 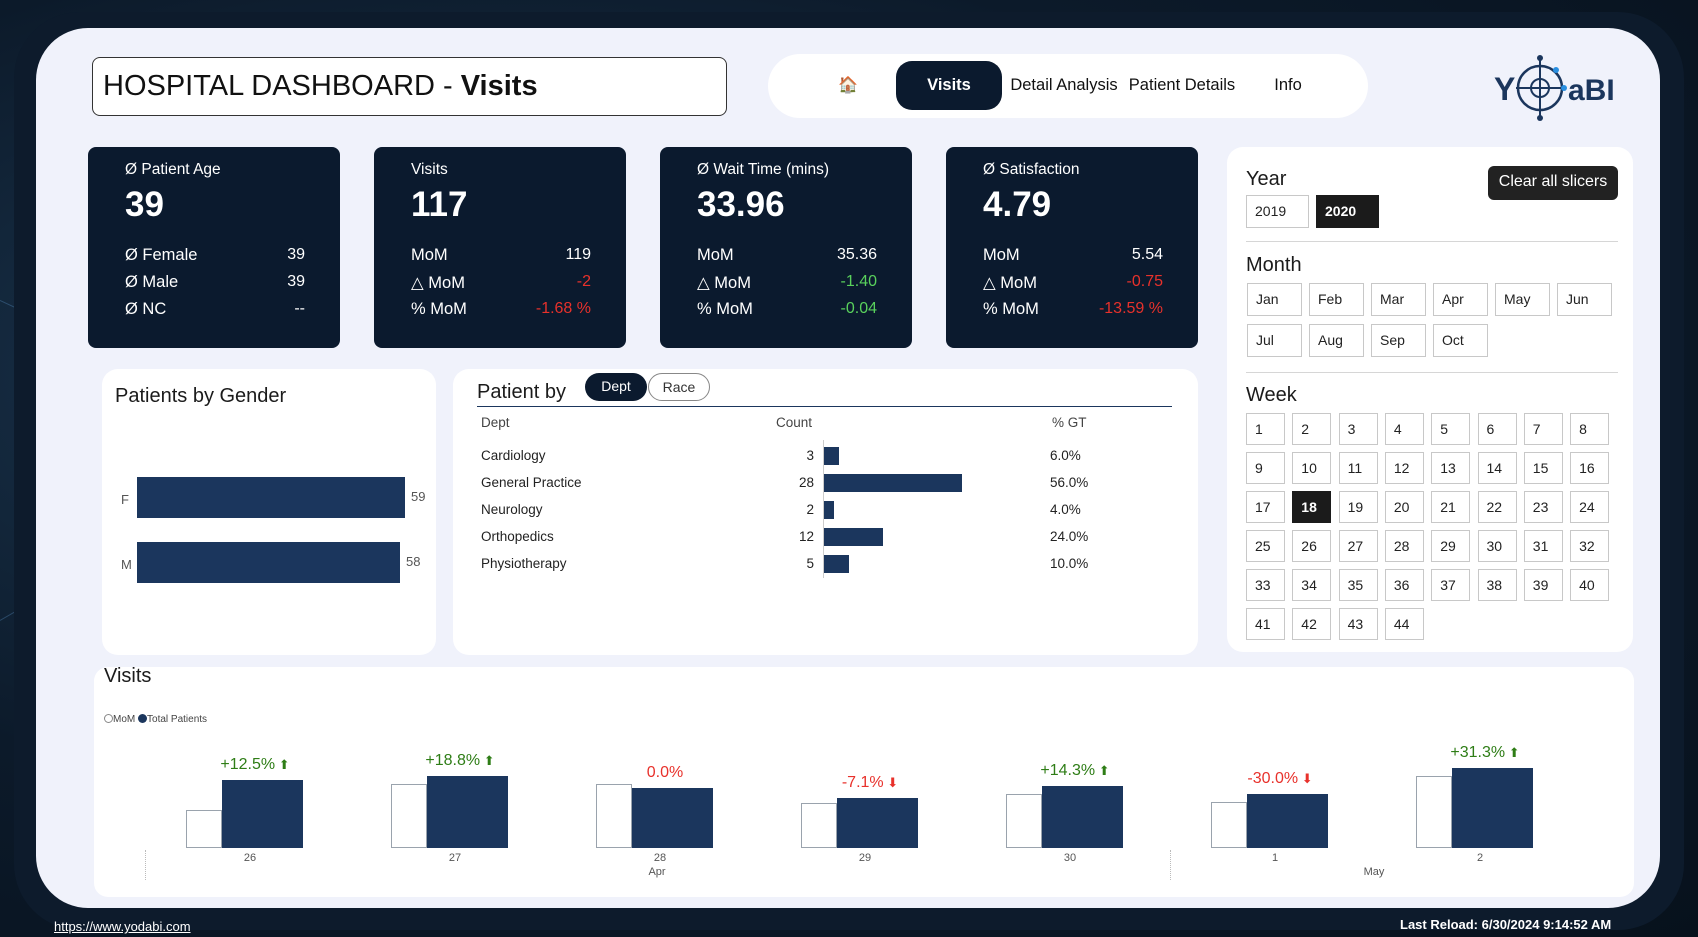 I want to click on week-chip: 10, so click(x=1312, y=468).